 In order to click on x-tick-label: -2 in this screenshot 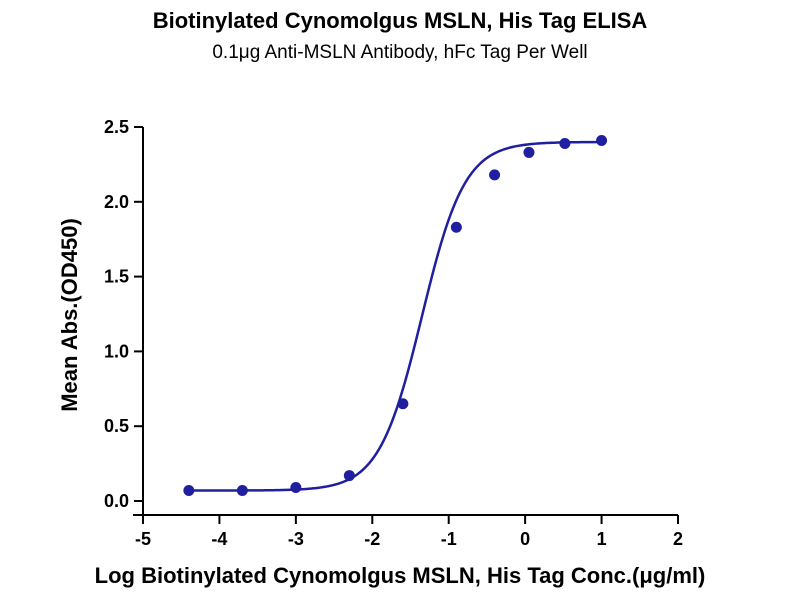, I will do `click(372, 539)`.